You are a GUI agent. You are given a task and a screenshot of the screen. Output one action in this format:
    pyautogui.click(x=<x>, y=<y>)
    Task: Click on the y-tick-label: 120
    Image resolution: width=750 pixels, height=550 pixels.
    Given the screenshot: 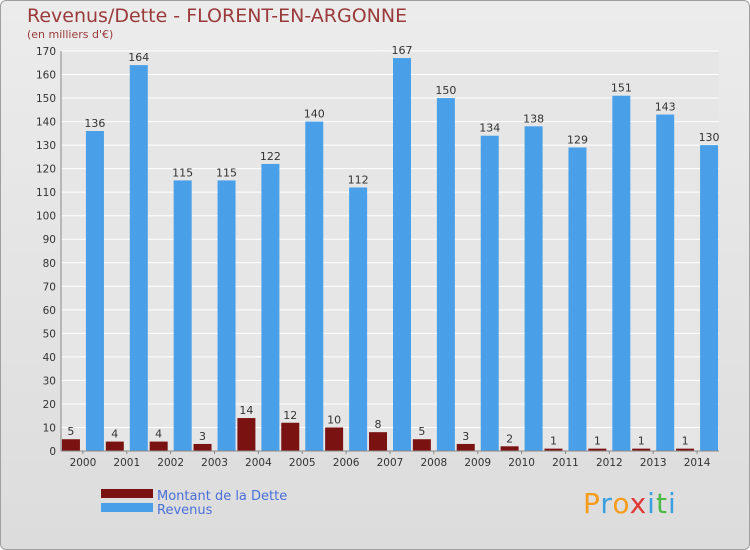 What is the action you would take?
    pyautogui.click(x=46, y=170)
    